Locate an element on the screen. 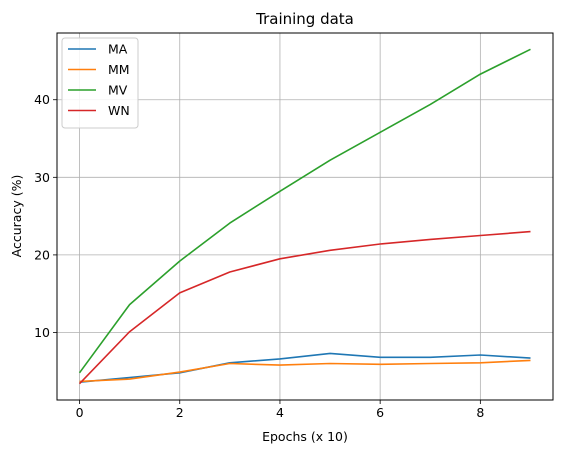 This screenshot has height=455, width=562. y-tick-label: 30 is located at coordinates (42, 177).